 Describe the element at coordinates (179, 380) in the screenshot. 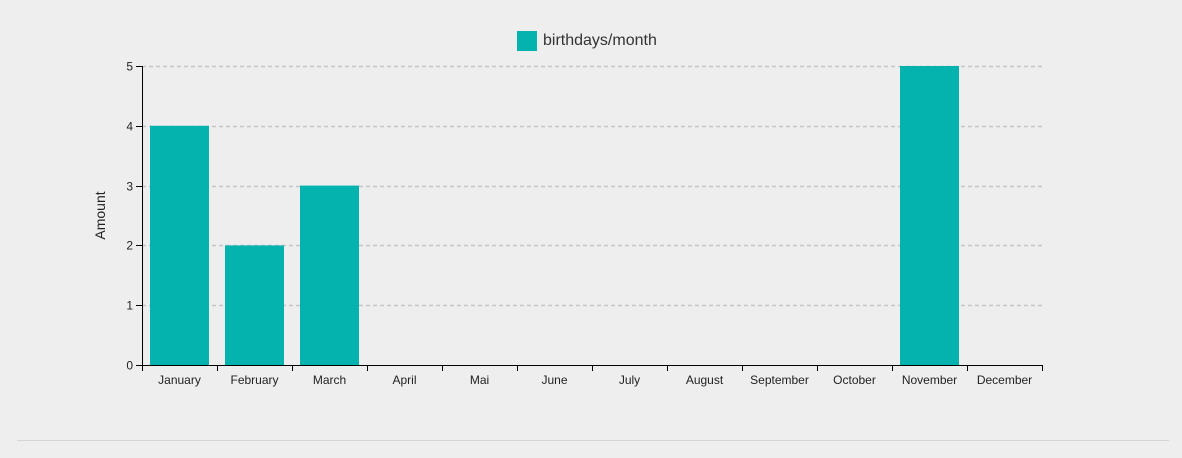

I see `x-tick-label: January` at that location.